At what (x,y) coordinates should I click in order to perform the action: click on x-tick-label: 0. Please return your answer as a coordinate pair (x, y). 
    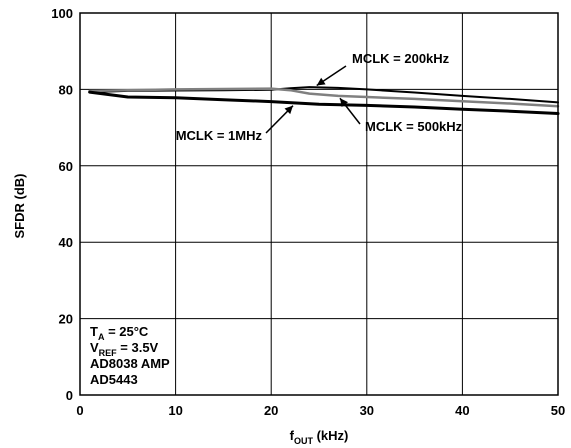
    Looking at the image, I should click on (79, 410).